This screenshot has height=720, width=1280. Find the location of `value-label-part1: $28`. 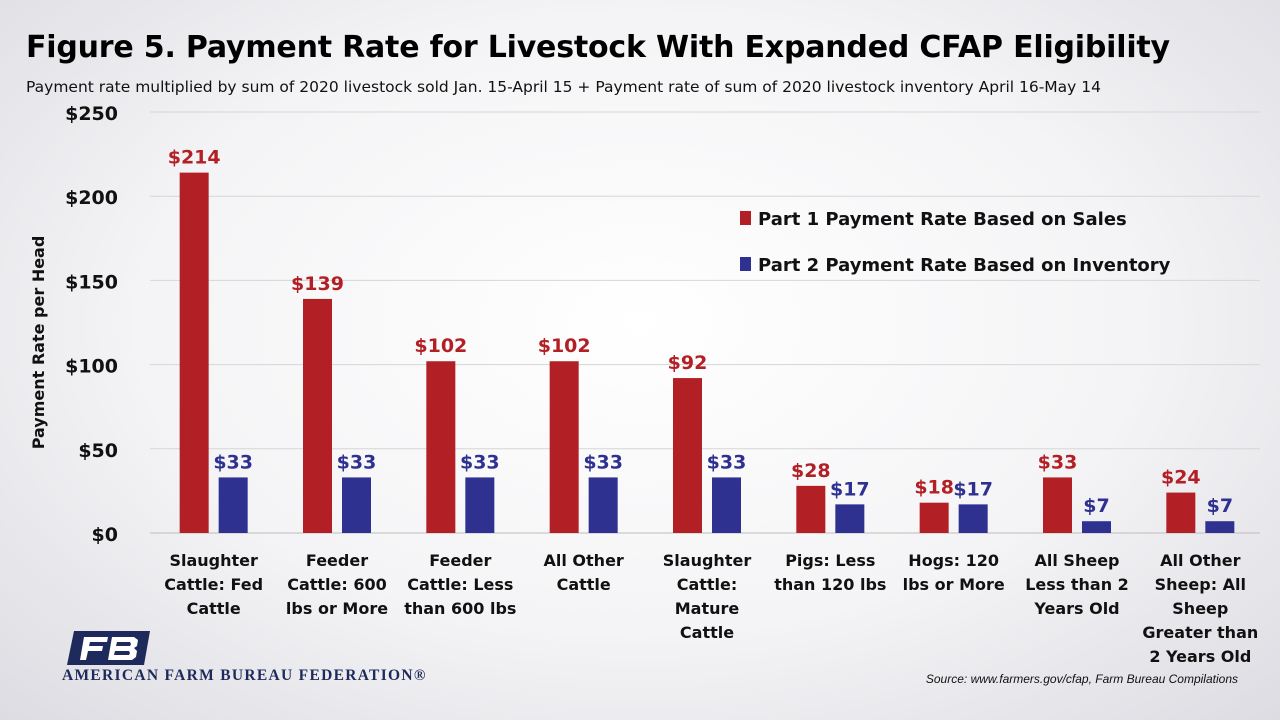

value-label-part1: $28 is located at coordinates (811, 471).